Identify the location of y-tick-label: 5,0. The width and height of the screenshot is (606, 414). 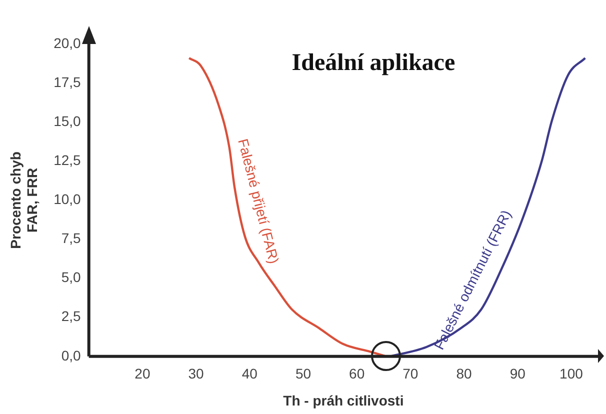
(71, 277).